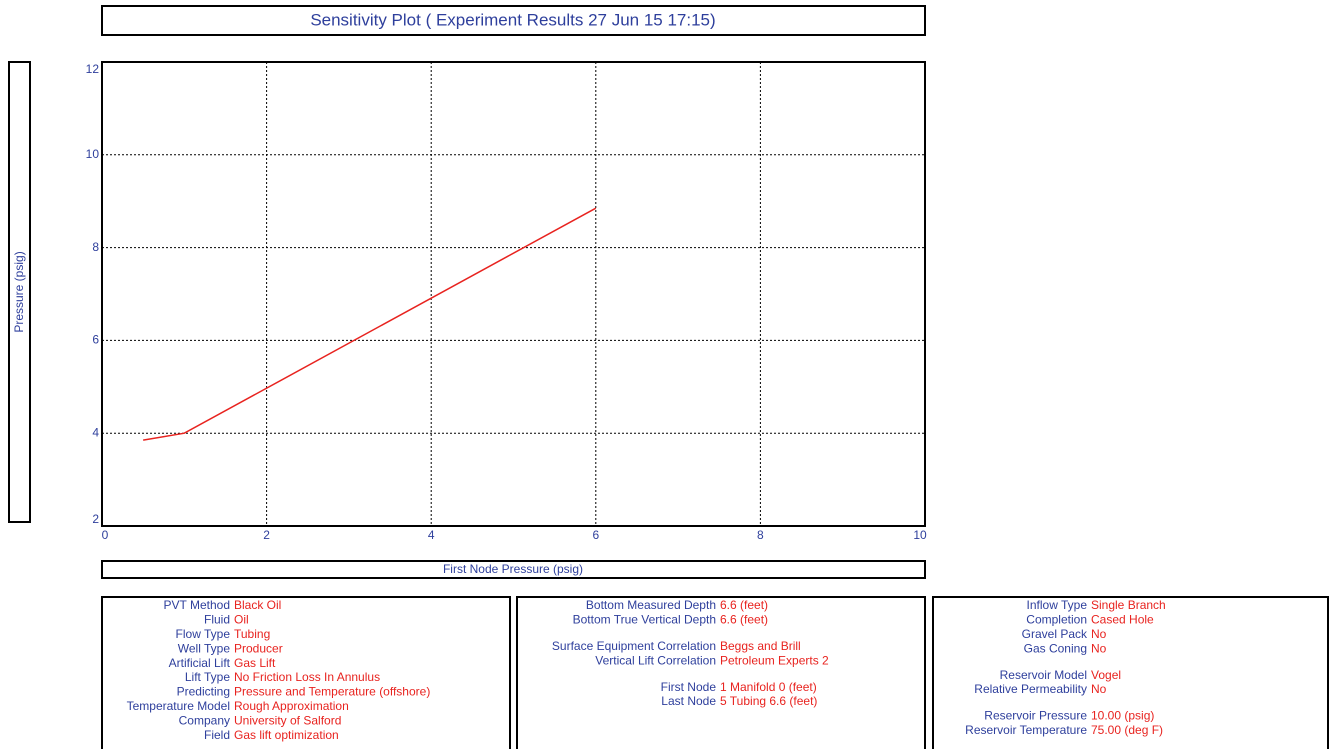 This screenshot has height=749, width=1333. I want to click on y-tick-label: 2, so click(95, 519).